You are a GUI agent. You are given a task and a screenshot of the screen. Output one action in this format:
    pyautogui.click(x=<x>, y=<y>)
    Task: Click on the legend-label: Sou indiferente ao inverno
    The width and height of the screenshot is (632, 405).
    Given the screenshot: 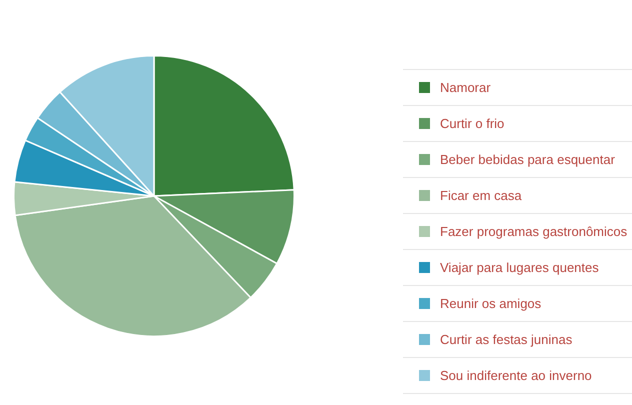 What is the action you would take?
    pyautogui.click(x=516, y=375)
    